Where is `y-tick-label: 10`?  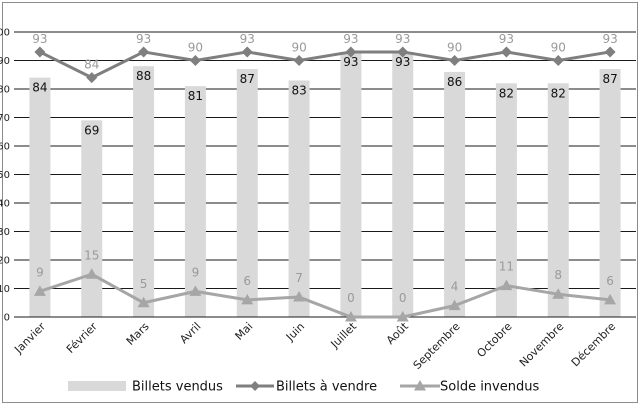
y-tick-label: 10 is located at coordinates (5, 289).